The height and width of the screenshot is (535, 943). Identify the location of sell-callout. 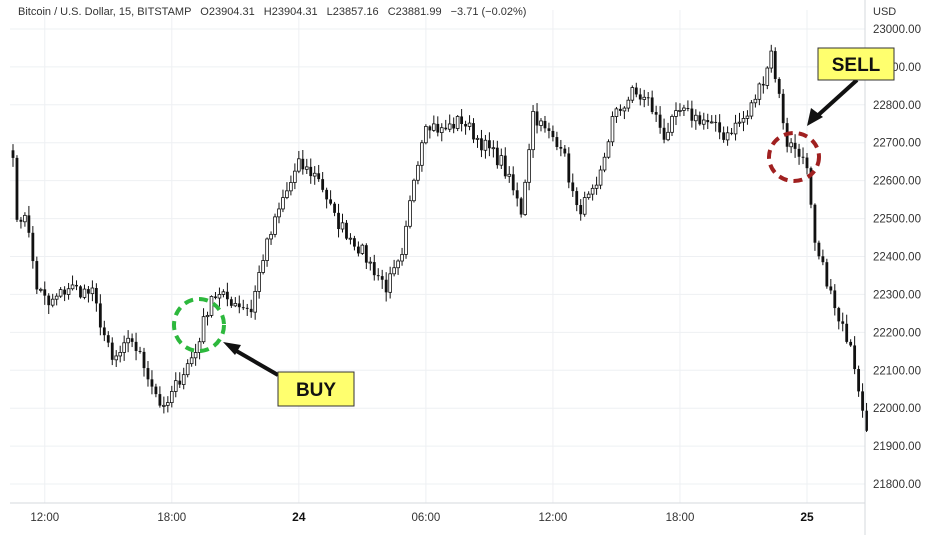
(856, 64).